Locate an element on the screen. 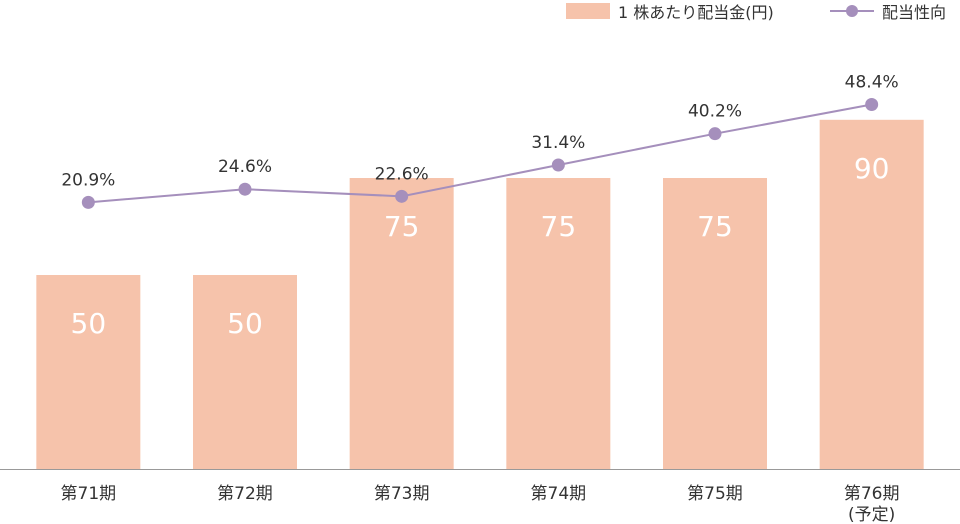 This screenshot has width=960, height=524. legend-dividend-label: 1 株あたり配当金(円) is located at coordinates (696, 12).